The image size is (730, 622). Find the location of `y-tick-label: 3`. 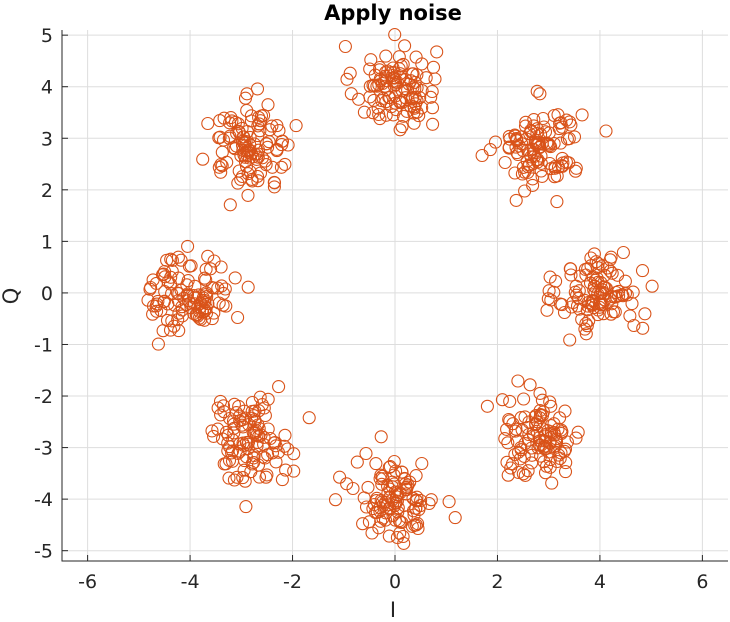

y-tick-label: 3 is located at coordinates (47, 139).